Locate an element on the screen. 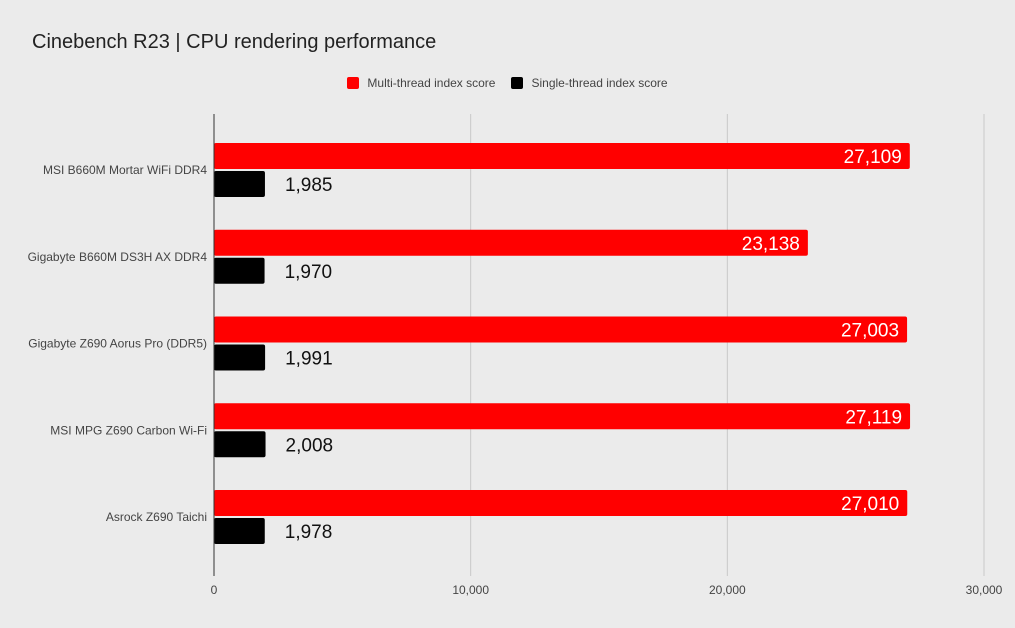 The height and width of the screenshot is (628, 1015). legend-item-single-thread: Single-thread index score is located at coordinates (589, 83).